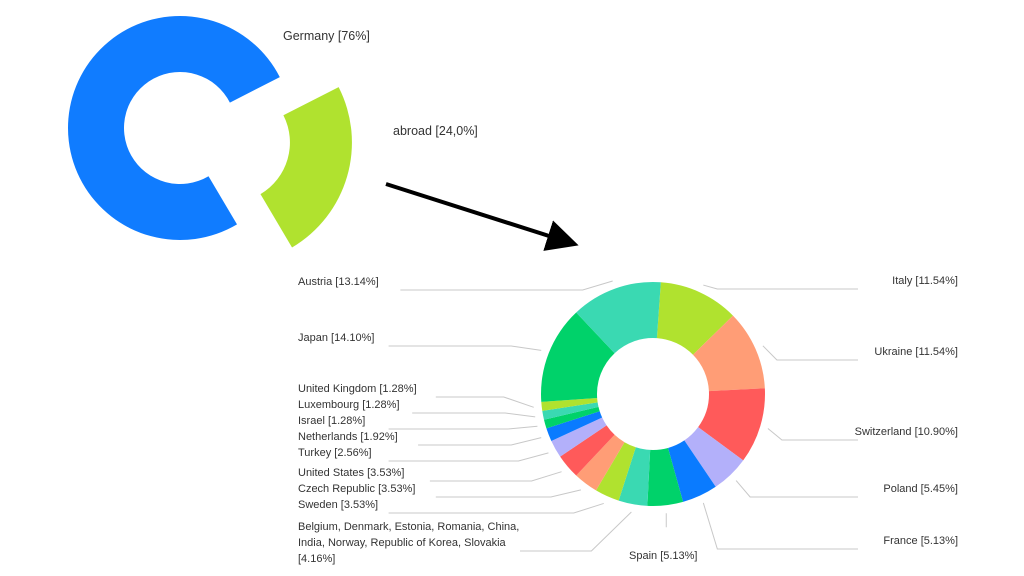  I want to click on slice-turkey, so click(579, 437).